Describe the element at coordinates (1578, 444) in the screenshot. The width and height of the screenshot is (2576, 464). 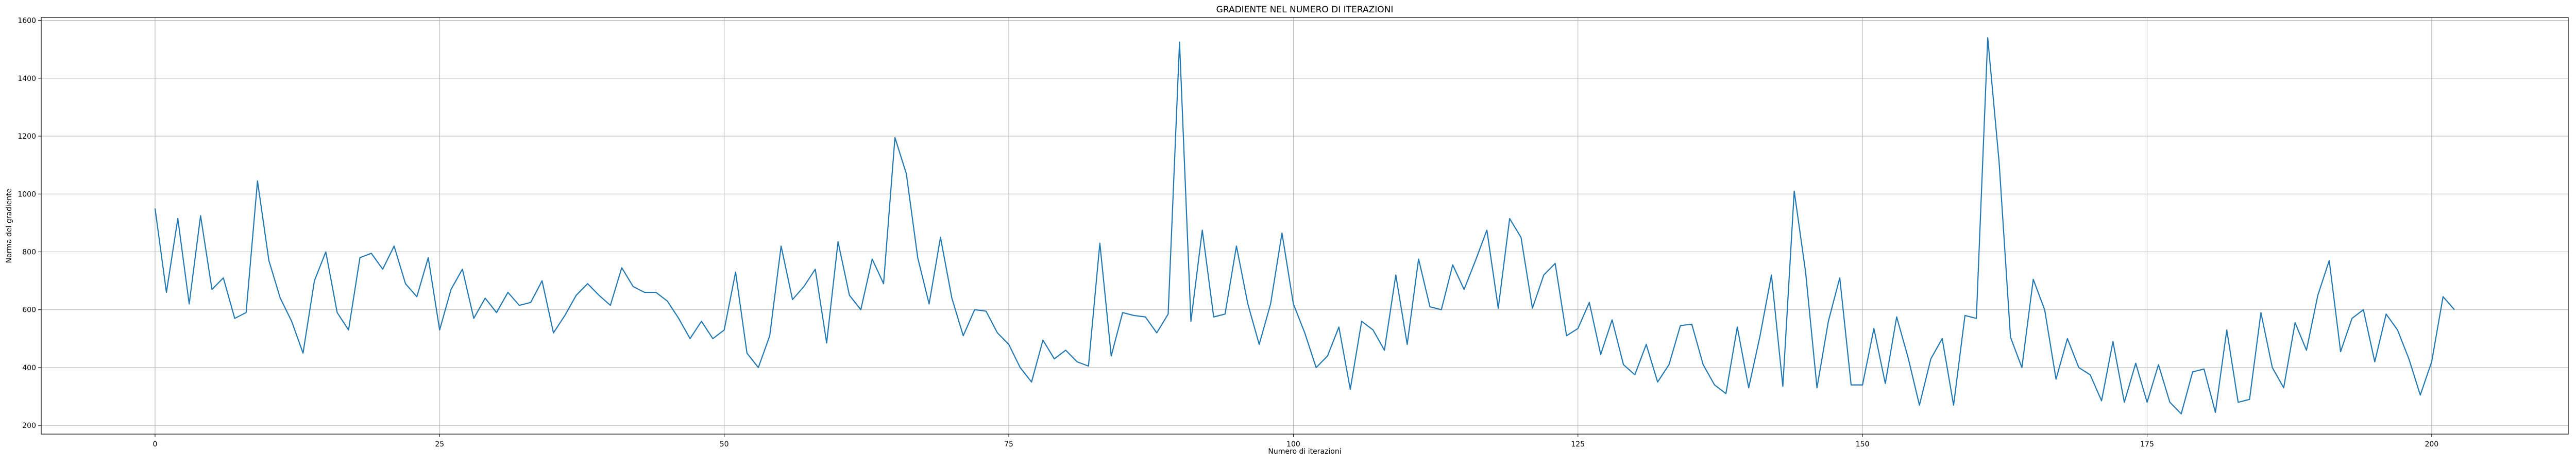
I see `x-tick-label: 125` at that location.